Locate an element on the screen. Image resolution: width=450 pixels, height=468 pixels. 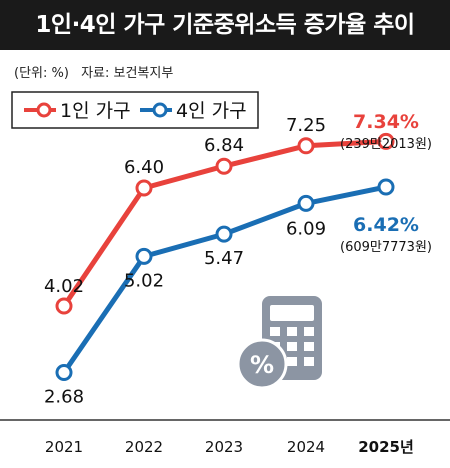
title-bar: 1인·4인 가구 기준중위소득 증가율 추이 is located at coordinates (225, 25).